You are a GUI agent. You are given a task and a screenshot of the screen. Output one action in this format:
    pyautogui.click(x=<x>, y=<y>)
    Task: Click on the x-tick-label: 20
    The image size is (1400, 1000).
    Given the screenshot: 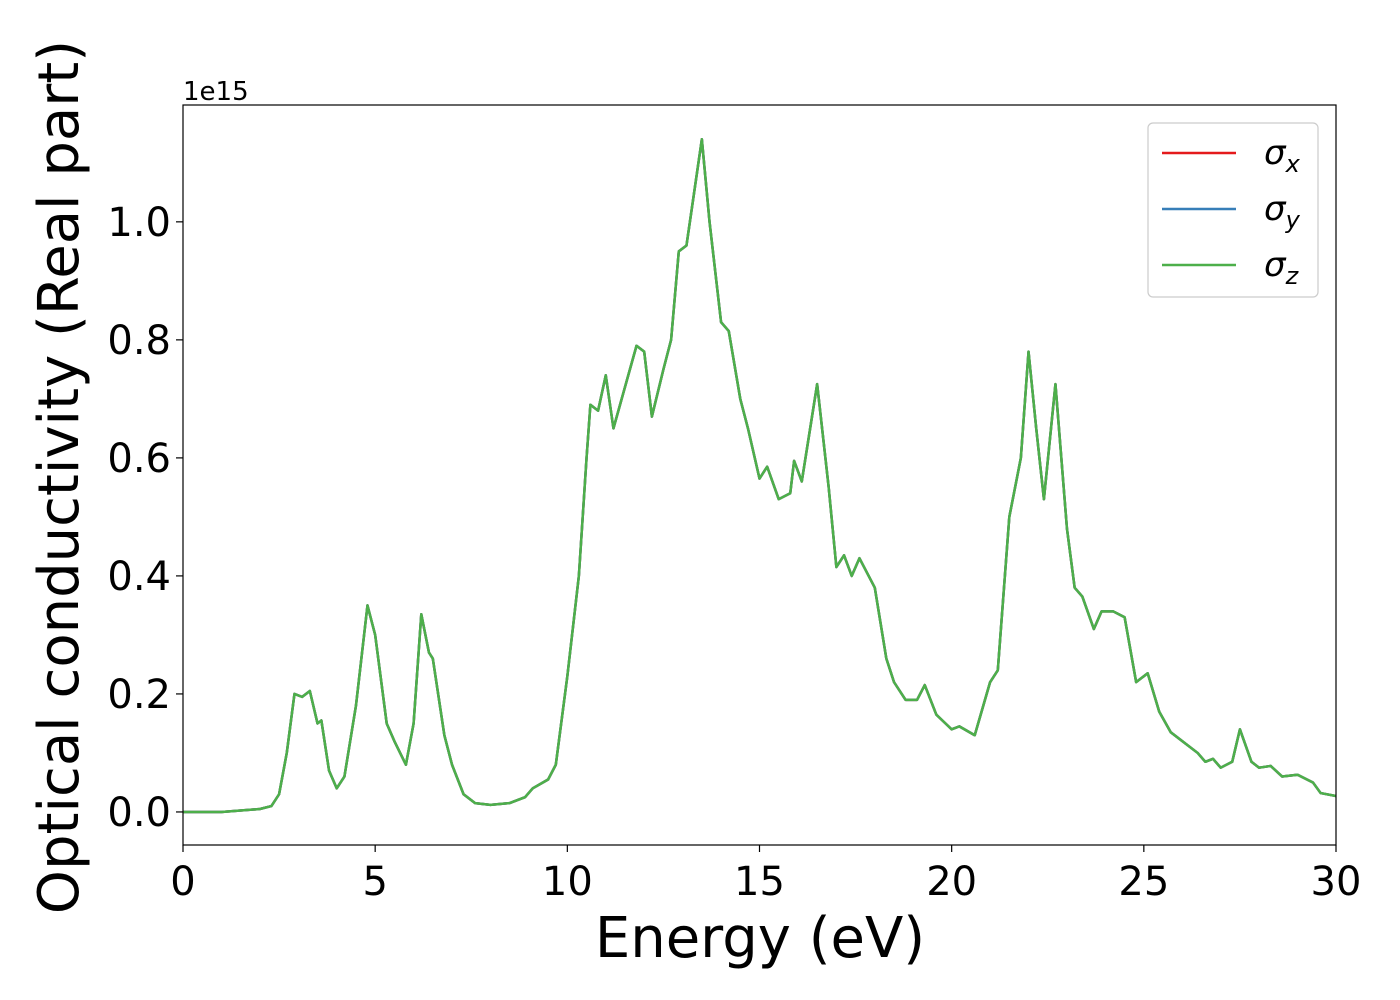 What is the action you would take?
    pyautogui.click(x=951, y=882)
    